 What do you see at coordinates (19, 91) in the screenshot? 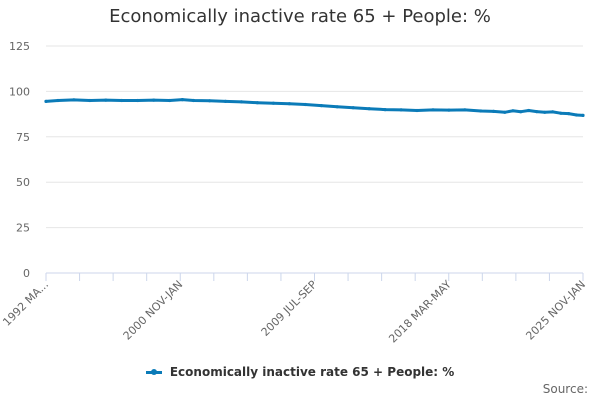
I see `y-tick-label: 100` at bounding box center [19, 91].